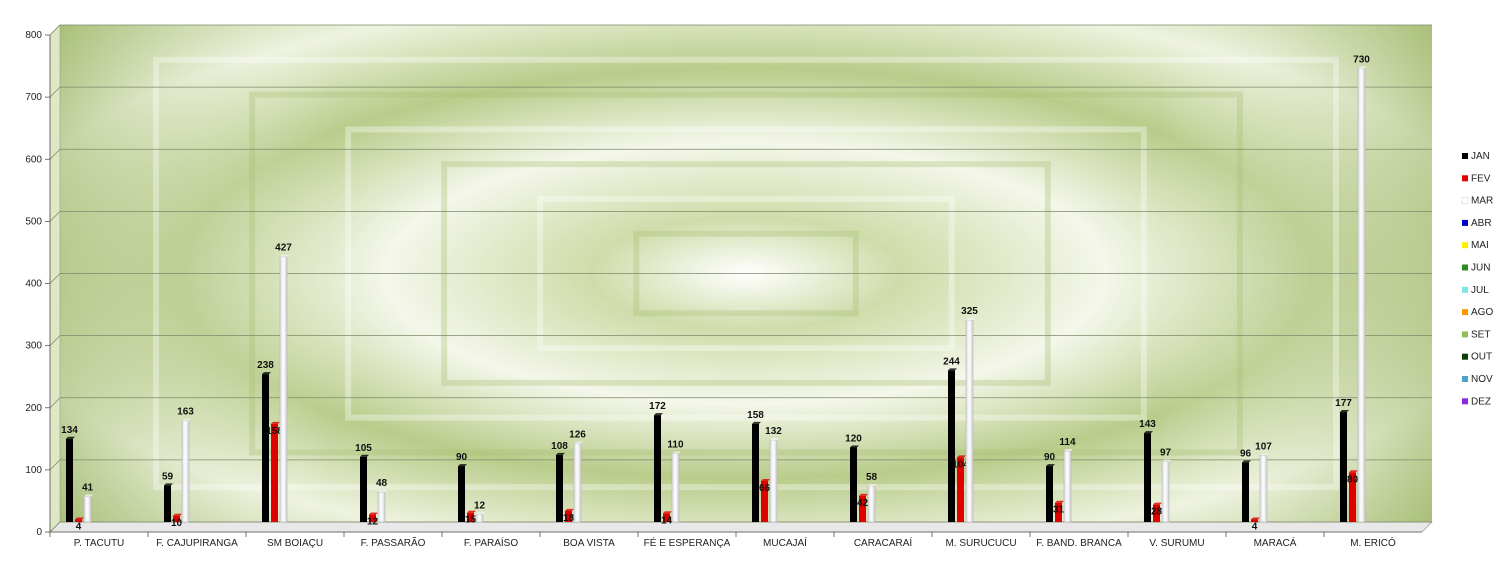 This screenshot has width=1502, height=562. What do you see at coordinates (1067, 442) in the screenshot?
I see `data-label: 114` at bounding box center [1067, 442].